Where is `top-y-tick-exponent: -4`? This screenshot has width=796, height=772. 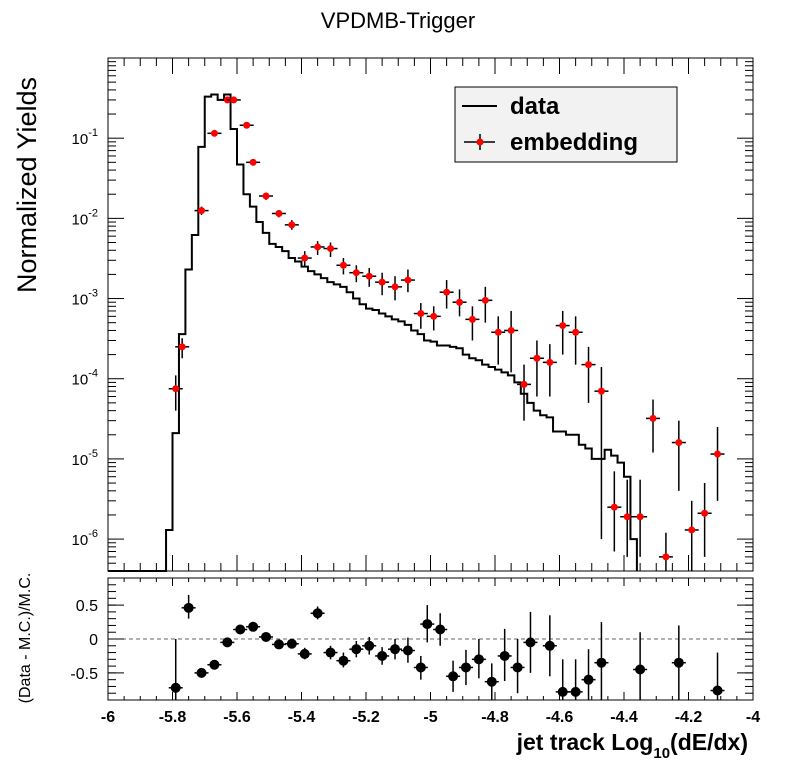
top-y-tick-exponent: -4 is located at coordinates (93, 374).